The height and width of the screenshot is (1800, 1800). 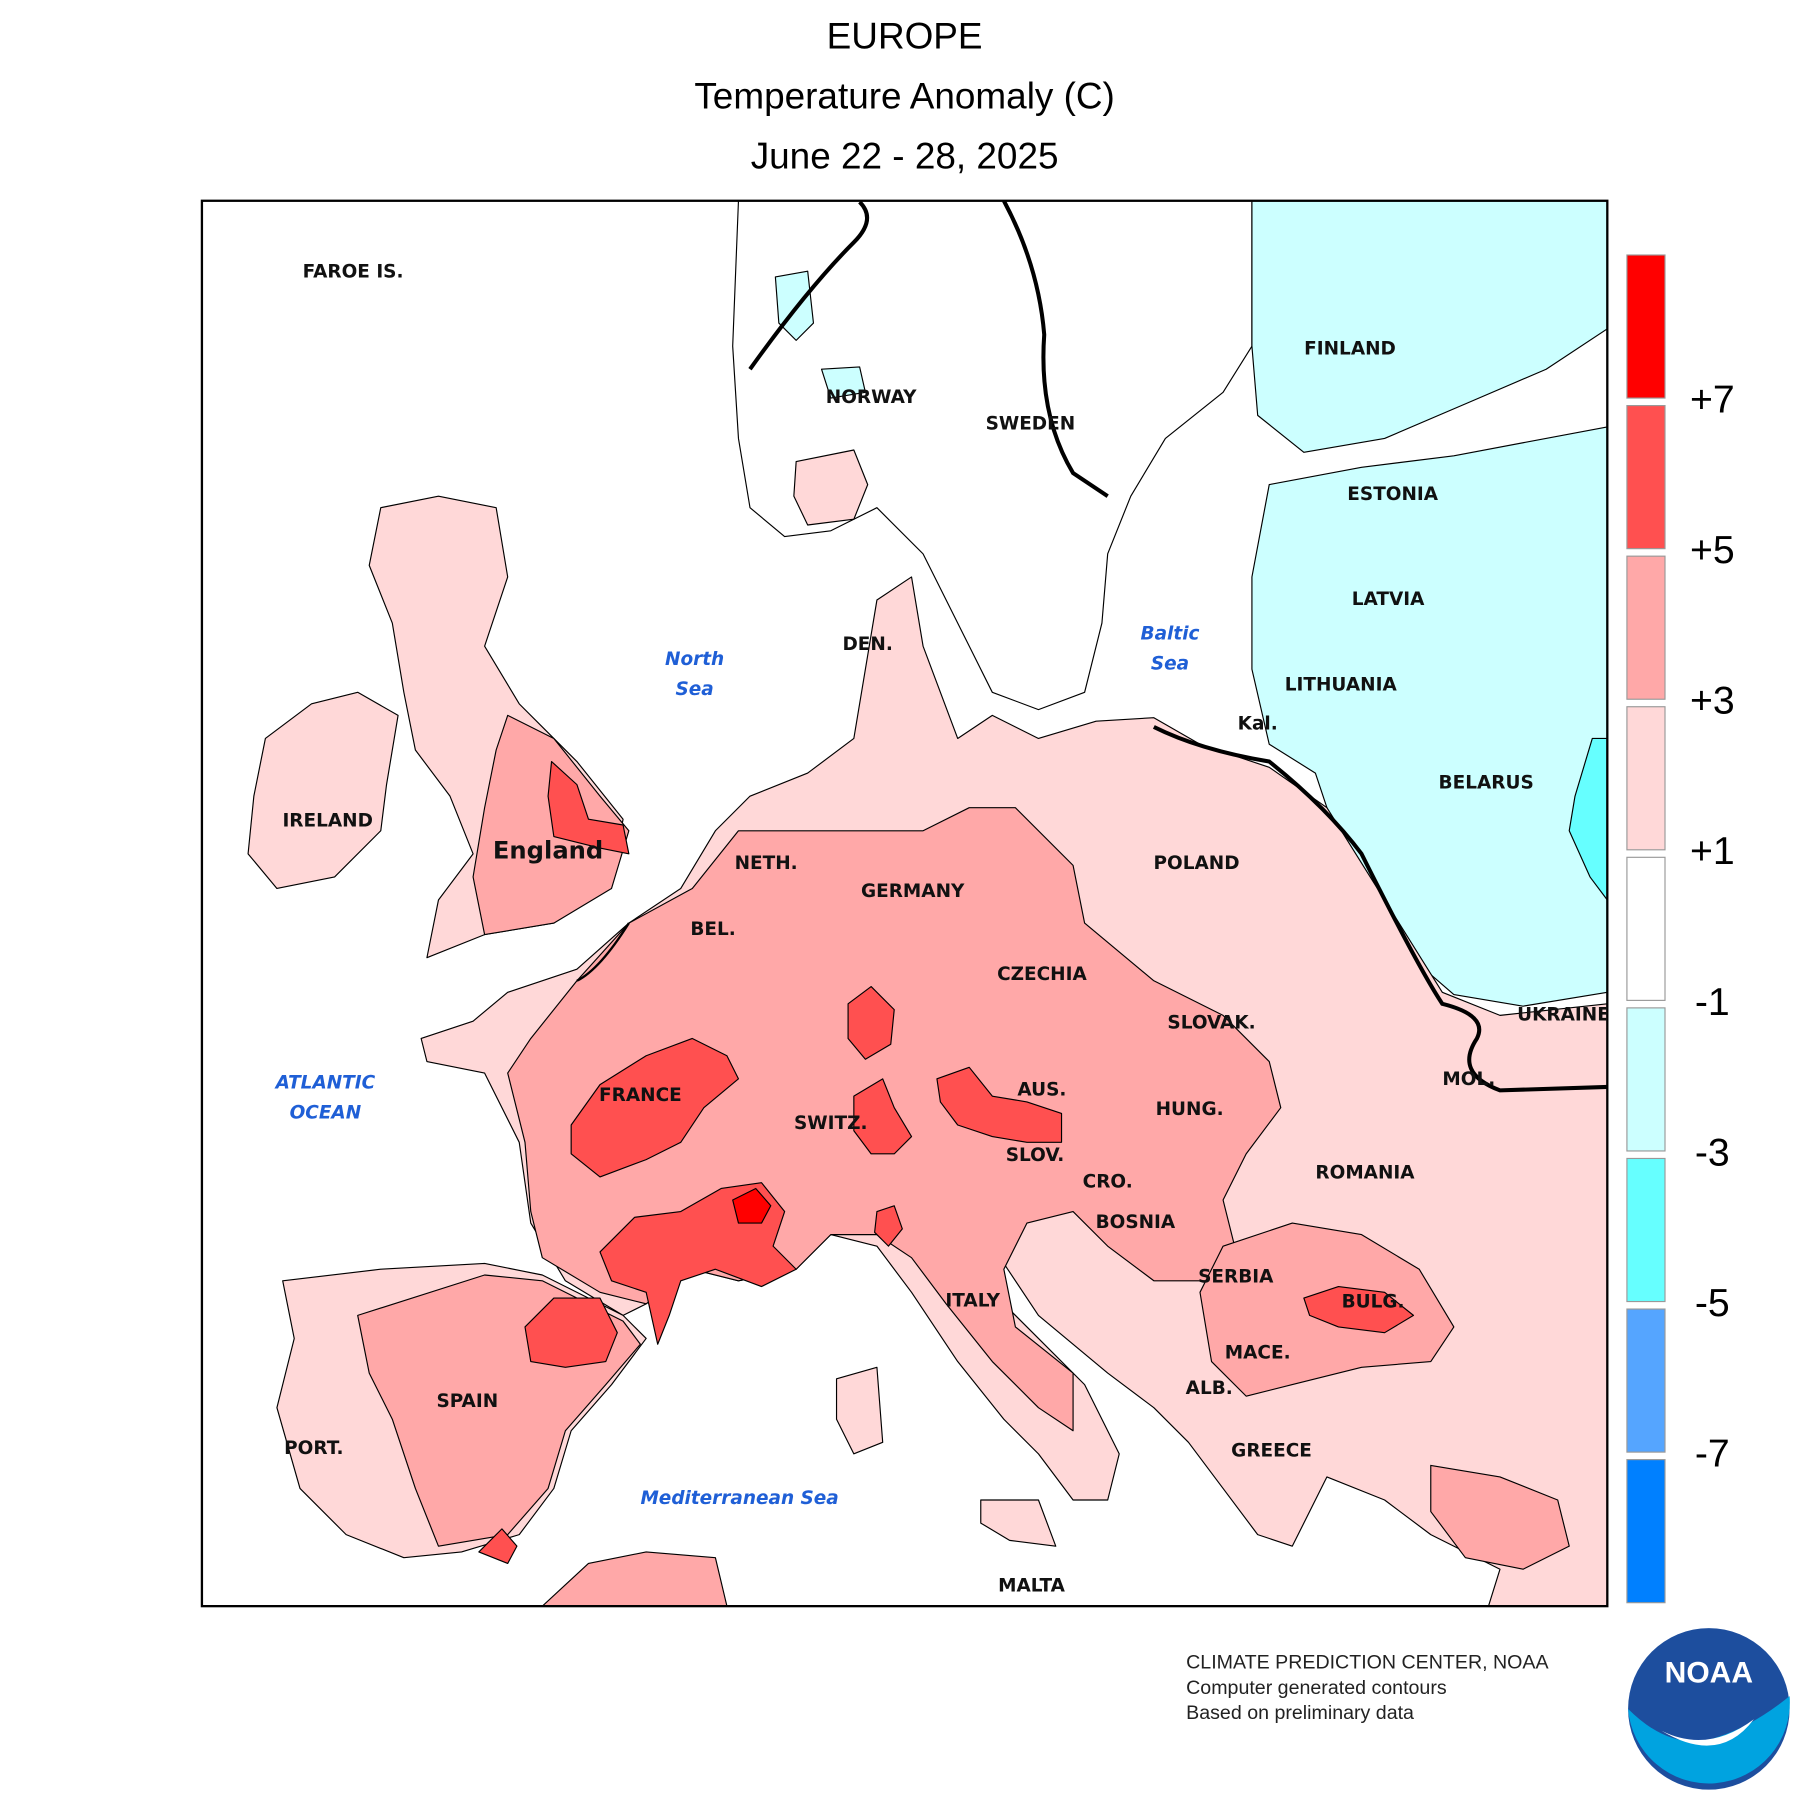 I want to click on country-label: NORWAY, so click(x=871, y=397).